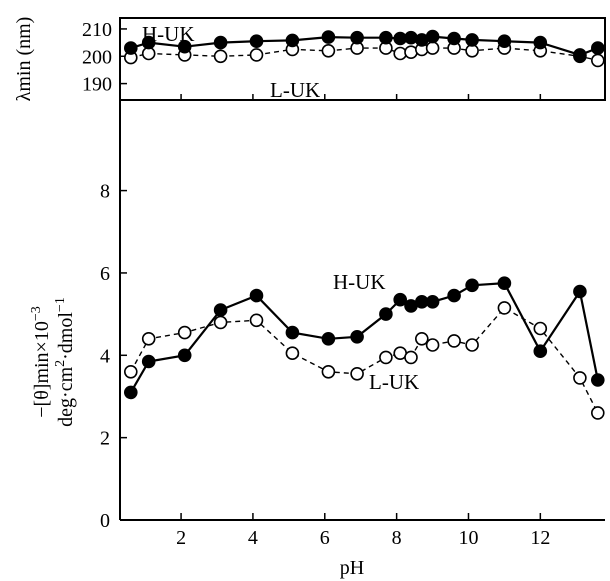 This screenshot has height=581, width=610. I want to click on bottom-x-tick-label: 4, so click(253, 538).